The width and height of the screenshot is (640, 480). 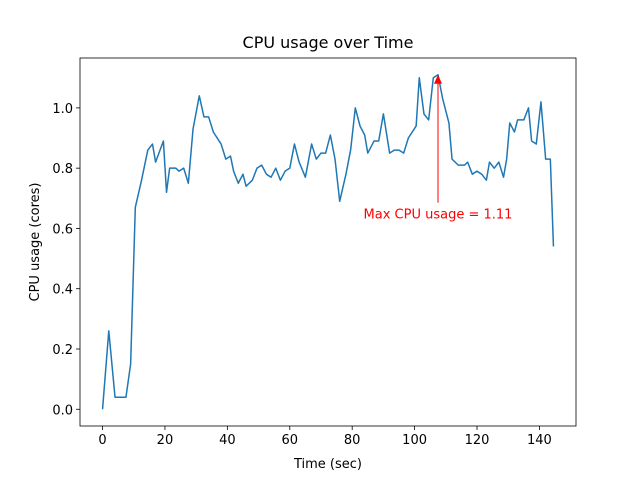 What do you see at coordinates (62, 169) in the screenshot?
I see `y-tick-label: 0.8` at bounding box center [62, 169].